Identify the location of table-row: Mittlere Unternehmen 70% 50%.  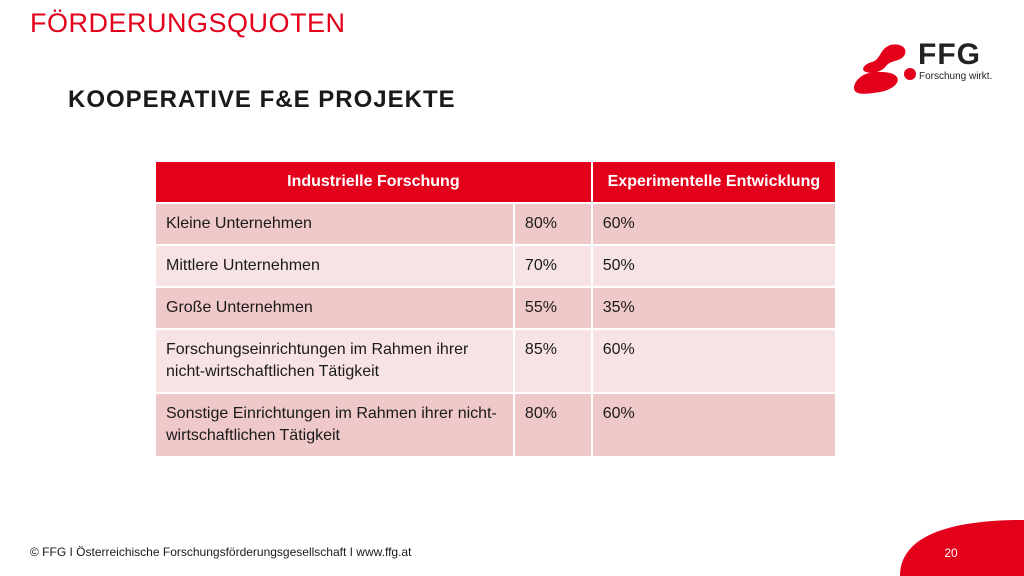
(496, 266).